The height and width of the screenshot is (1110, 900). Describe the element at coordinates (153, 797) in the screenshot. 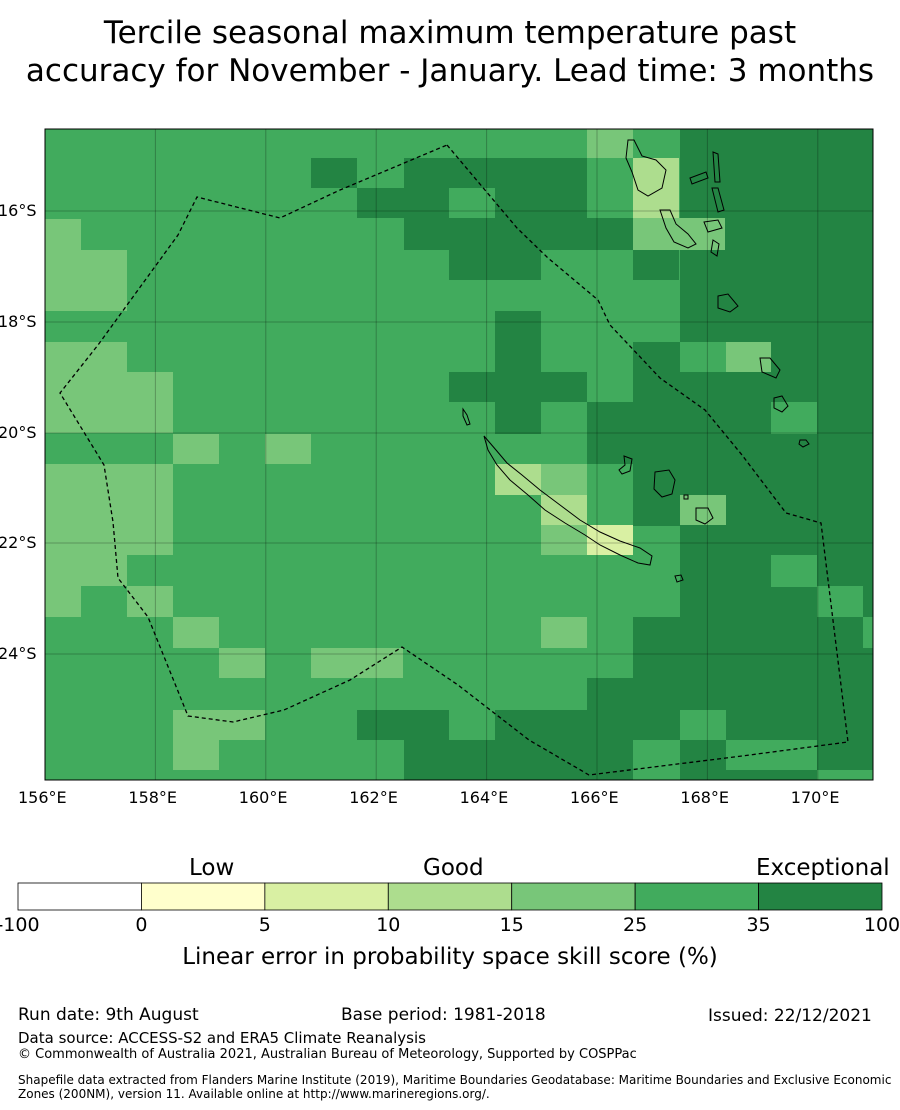

I see `longitude-tick-label: 158°E` at that location.